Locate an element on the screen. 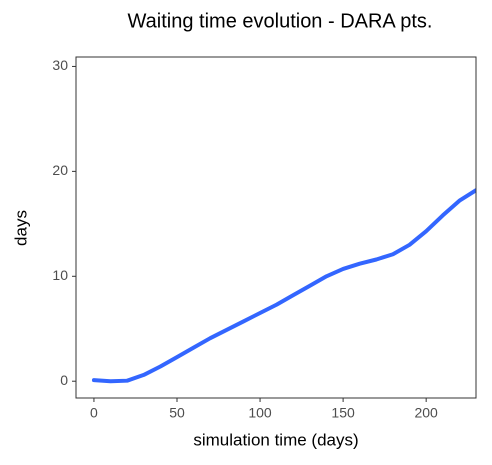 This screenshot has width=492, height=465. y-tick-label: 10 is located at coordinates (60, 275).